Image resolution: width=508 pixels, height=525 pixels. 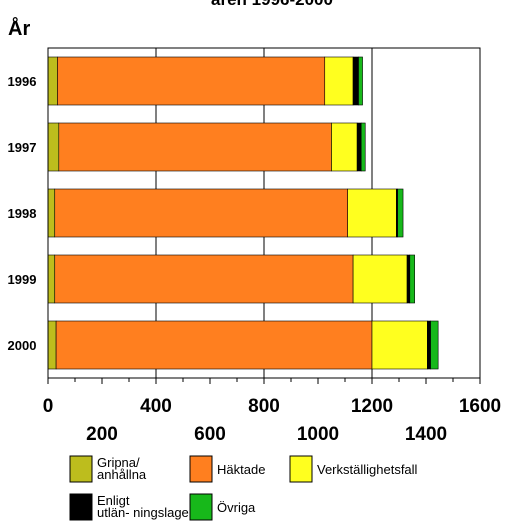 What do you see at coordinates (355, 81) in the screenshot?
I see `bar-segment-1996-s3` at bounding box center [355, 81].